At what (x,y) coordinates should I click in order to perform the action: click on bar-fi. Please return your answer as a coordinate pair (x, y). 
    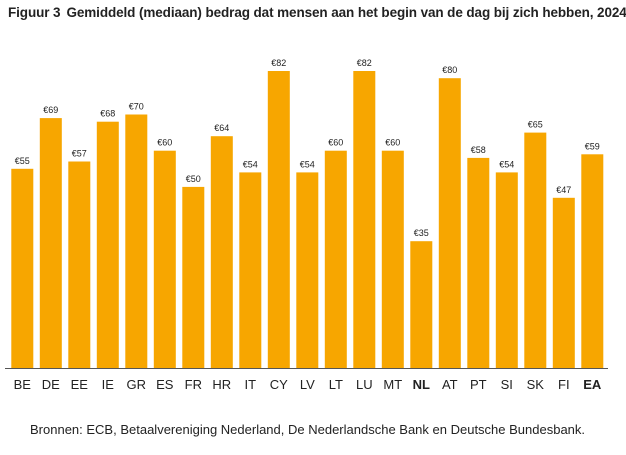
    Looking at the image, I should click on (563, 282).